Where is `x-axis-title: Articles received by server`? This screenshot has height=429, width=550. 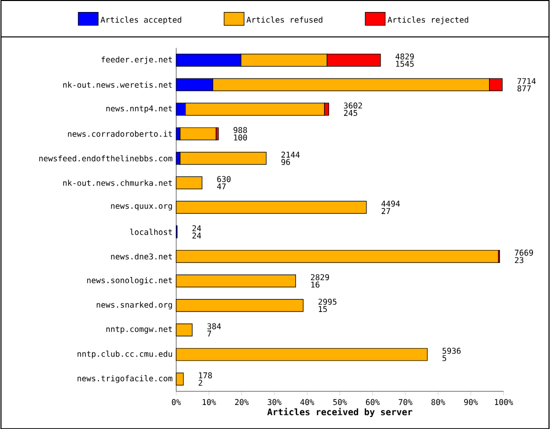
x-axis-title: Articles received by server is located at coordinates (339, 412).